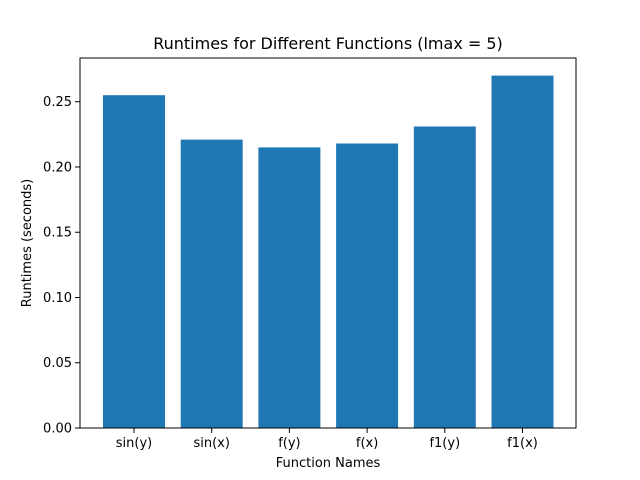 The height and width of the screenshot is (480, 640). What do you see at coordinates (328, 463) in the screenshot?
I see `x-axis-label: Function Names` at bounding box center [328, 463].